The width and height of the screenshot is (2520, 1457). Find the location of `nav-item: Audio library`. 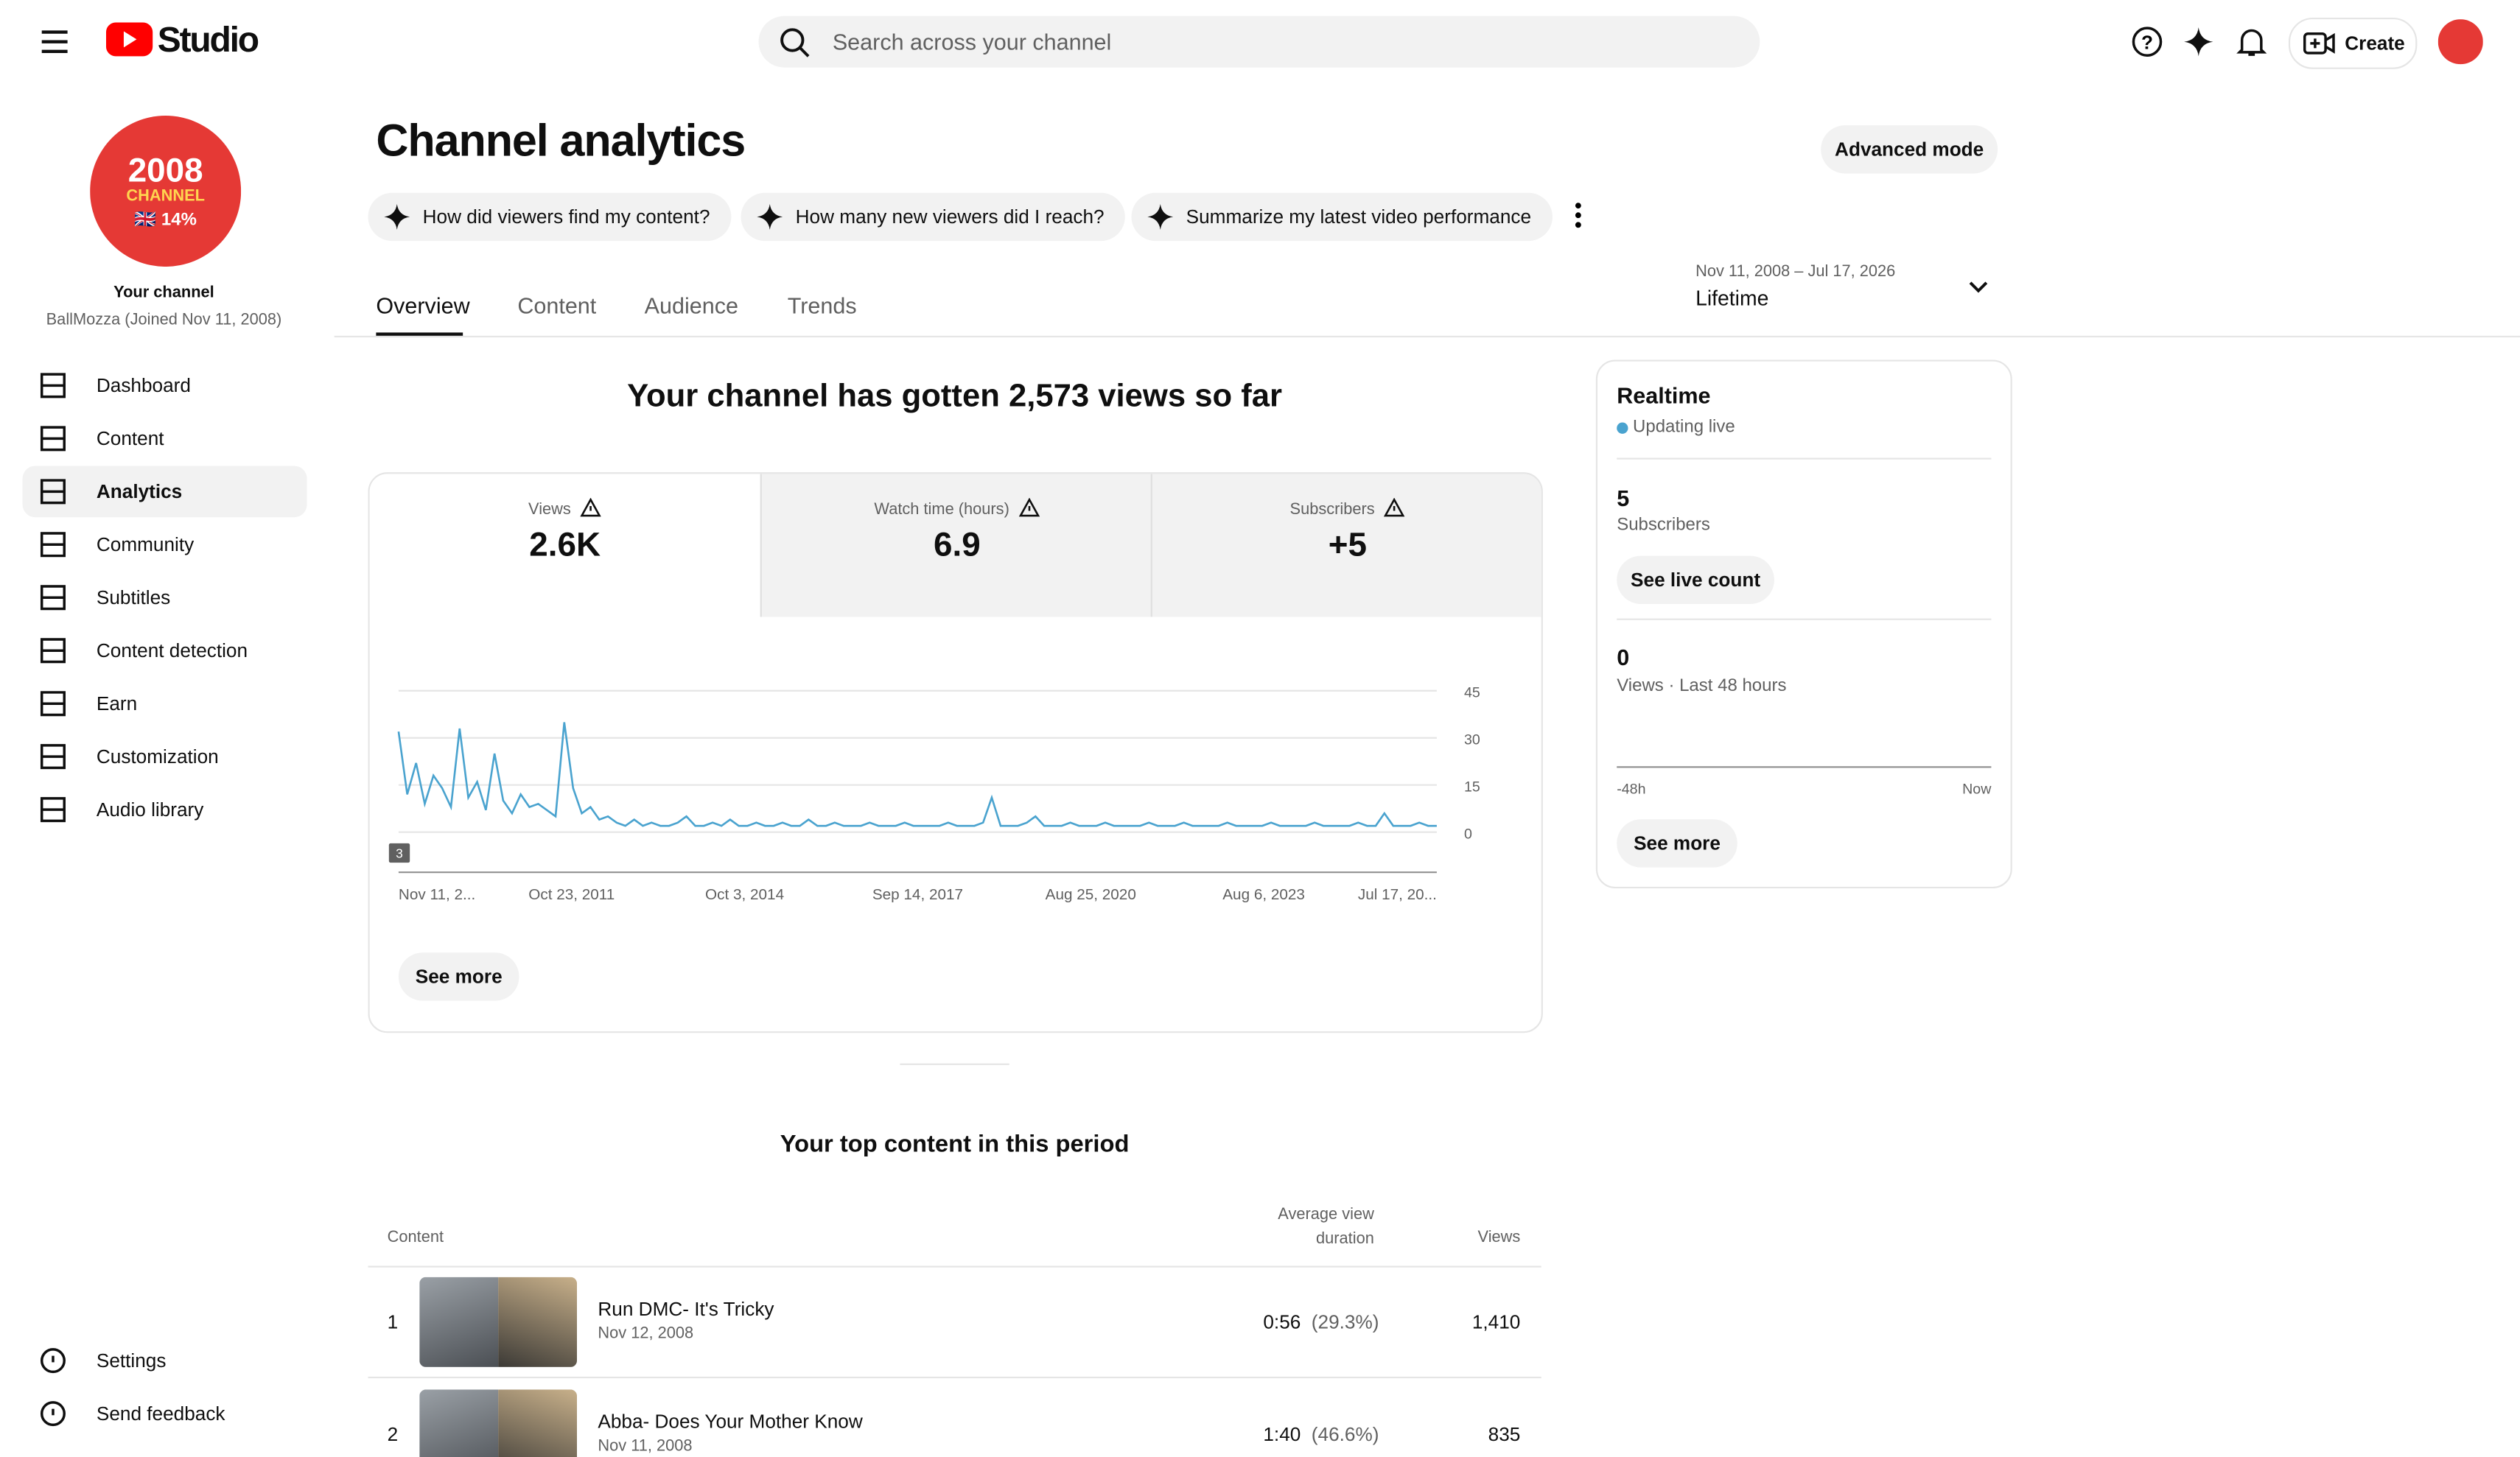

nav-item: Audio library is located at coordinates (165, 809).